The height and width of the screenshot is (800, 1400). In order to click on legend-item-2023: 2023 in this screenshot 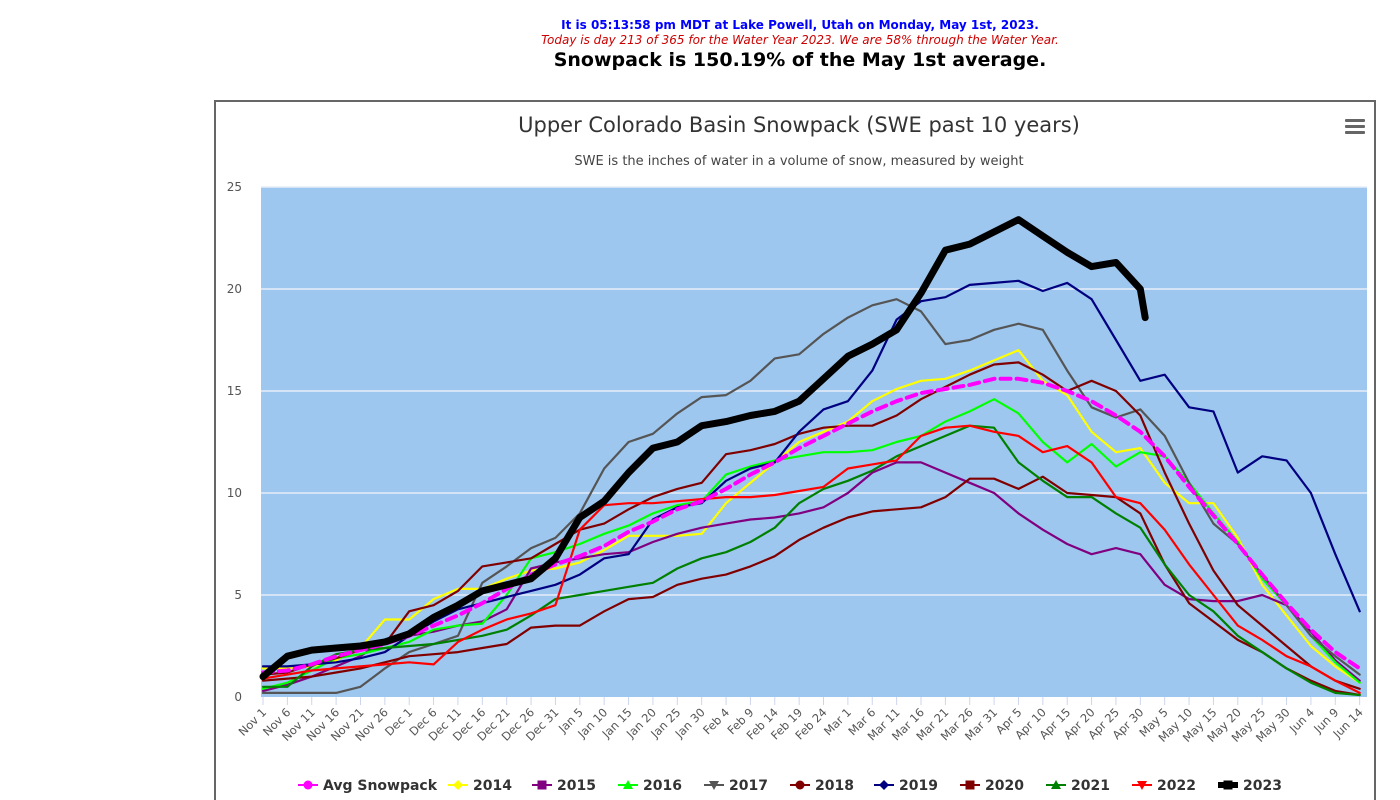, I will do `click(1250, 786)`.